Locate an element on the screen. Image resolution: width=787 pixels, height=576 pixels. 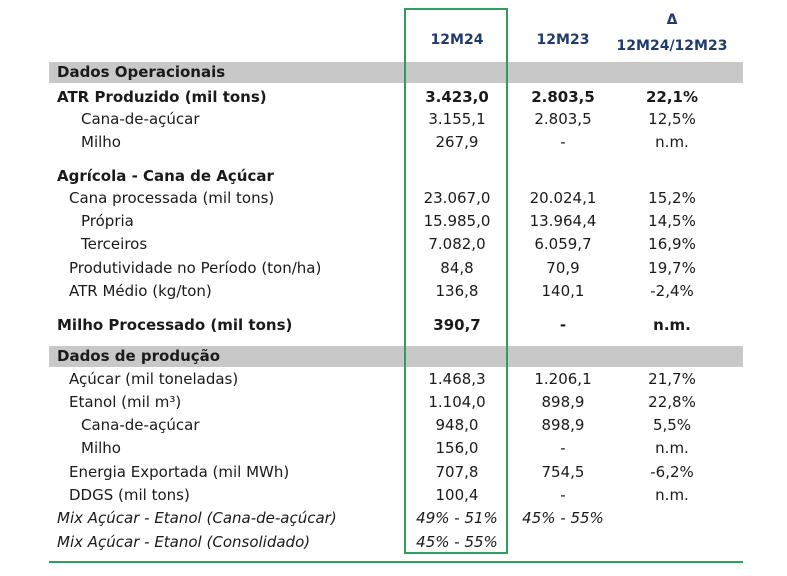
row-label: Mix Açúcar - Etanol (Cana-de-açúcar) is located at coordinates (197, 518).